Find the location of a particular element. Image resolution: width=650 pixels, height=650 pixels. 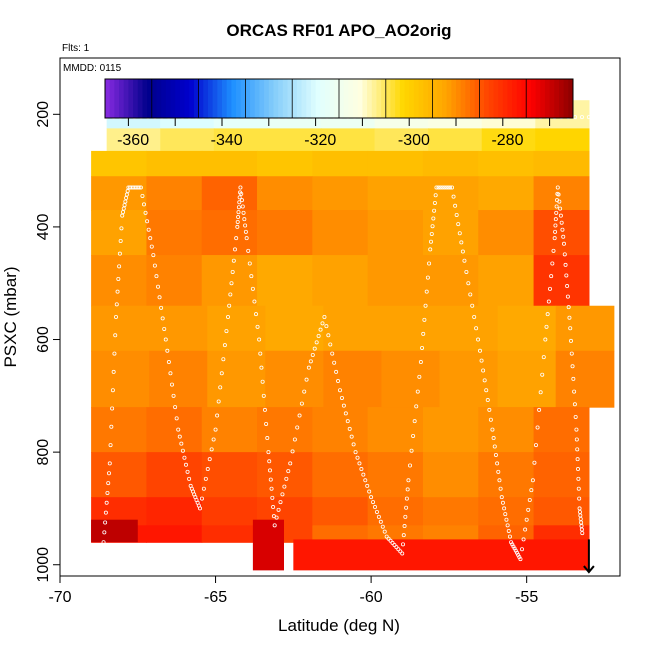

y-tick-label: 800 is located at coordinates (43, 452).